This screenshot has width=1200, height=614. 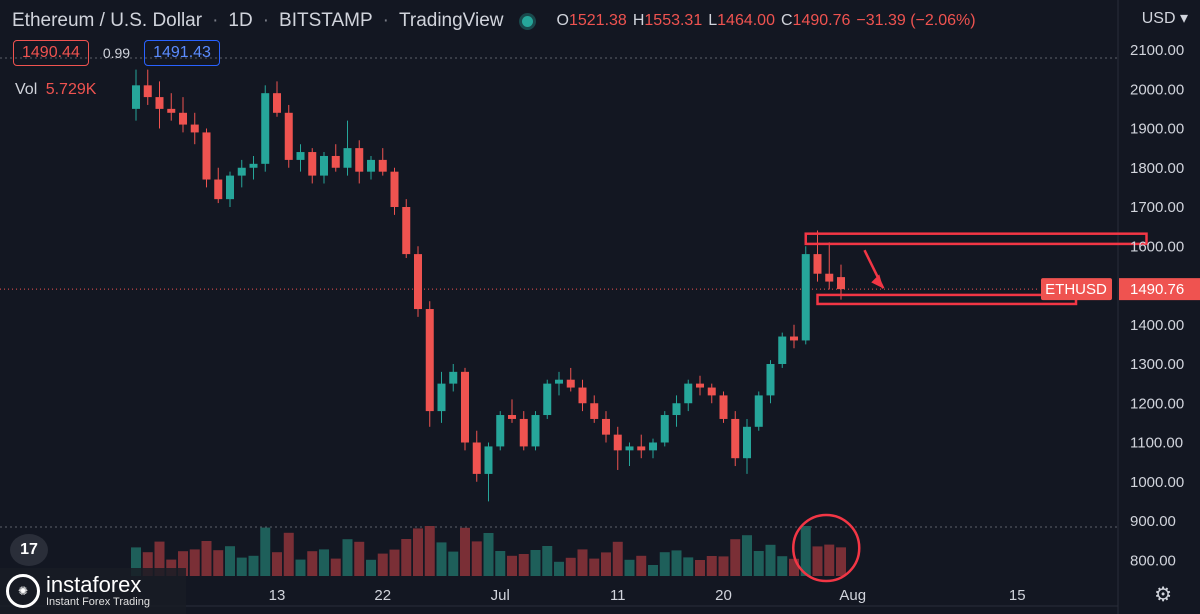 I want to click on watermark-name: instaforex, so click(x=94, y=584).